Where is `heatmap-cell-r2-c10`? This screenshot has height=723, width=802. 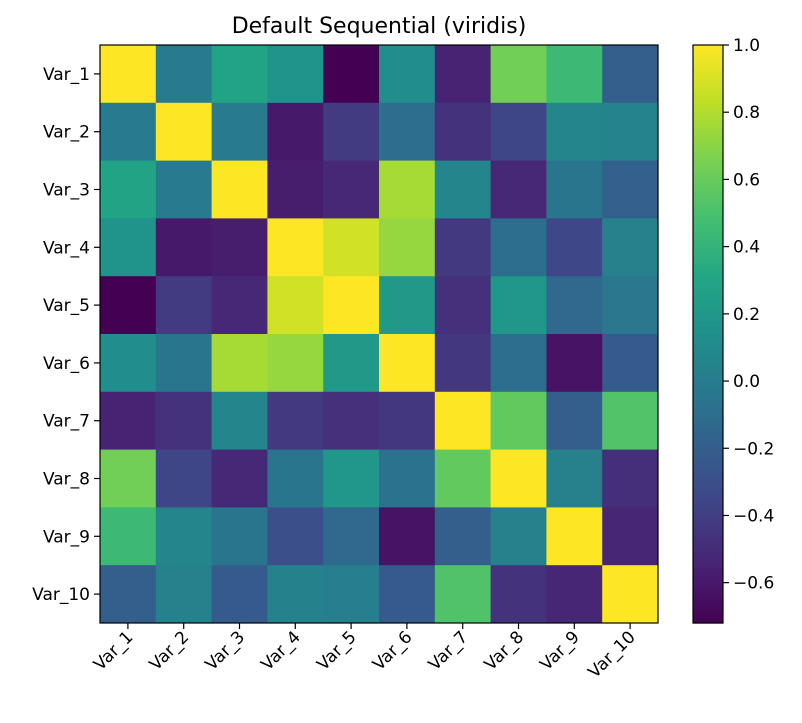 heatmap-cell-r2-c10 is located at coordinates (630, 131).